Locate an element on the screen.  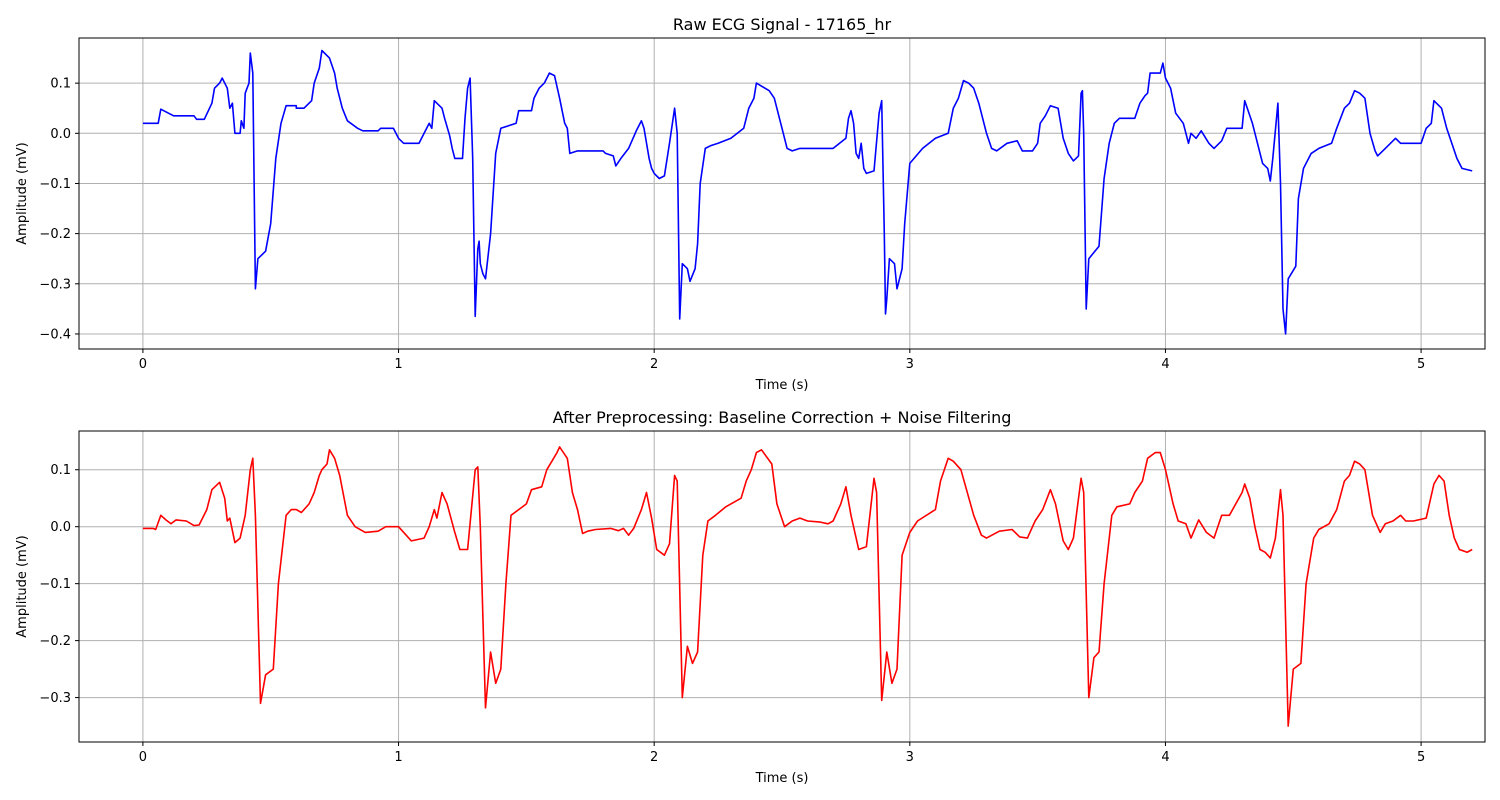
filtered-ytick-label: 0.1 is located at coordinates (60, 470).